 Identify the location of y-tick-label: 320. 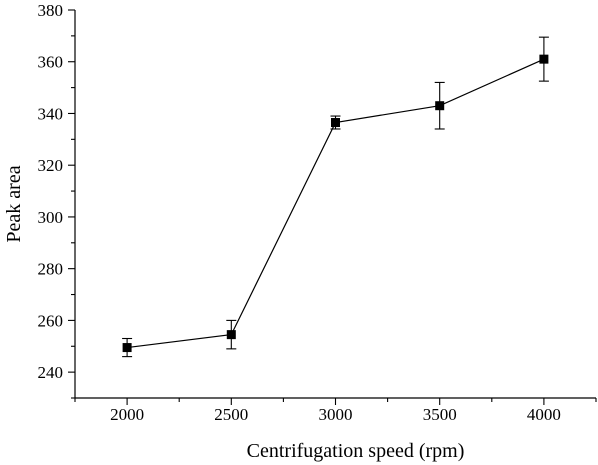
(51, 165).